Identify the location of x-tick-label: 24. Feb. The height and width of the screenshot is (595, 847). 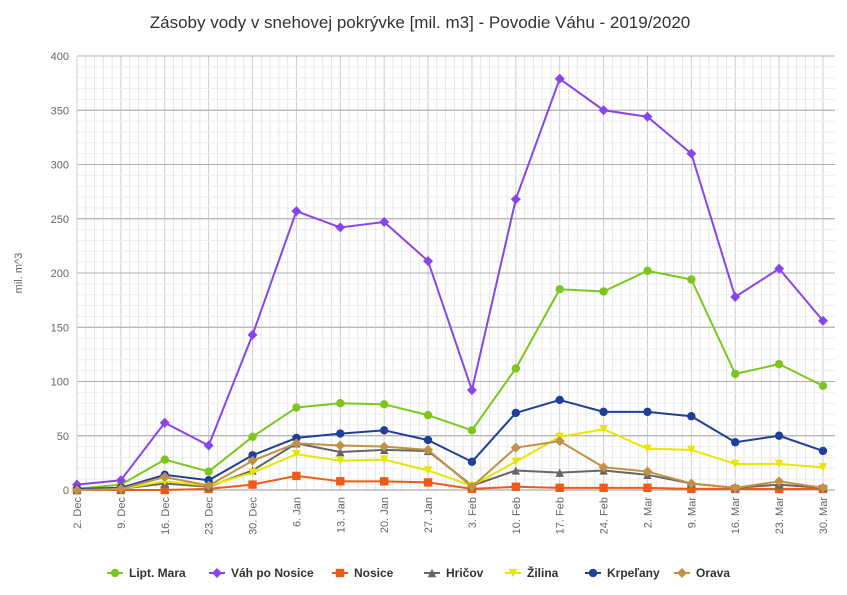
(605, 515).